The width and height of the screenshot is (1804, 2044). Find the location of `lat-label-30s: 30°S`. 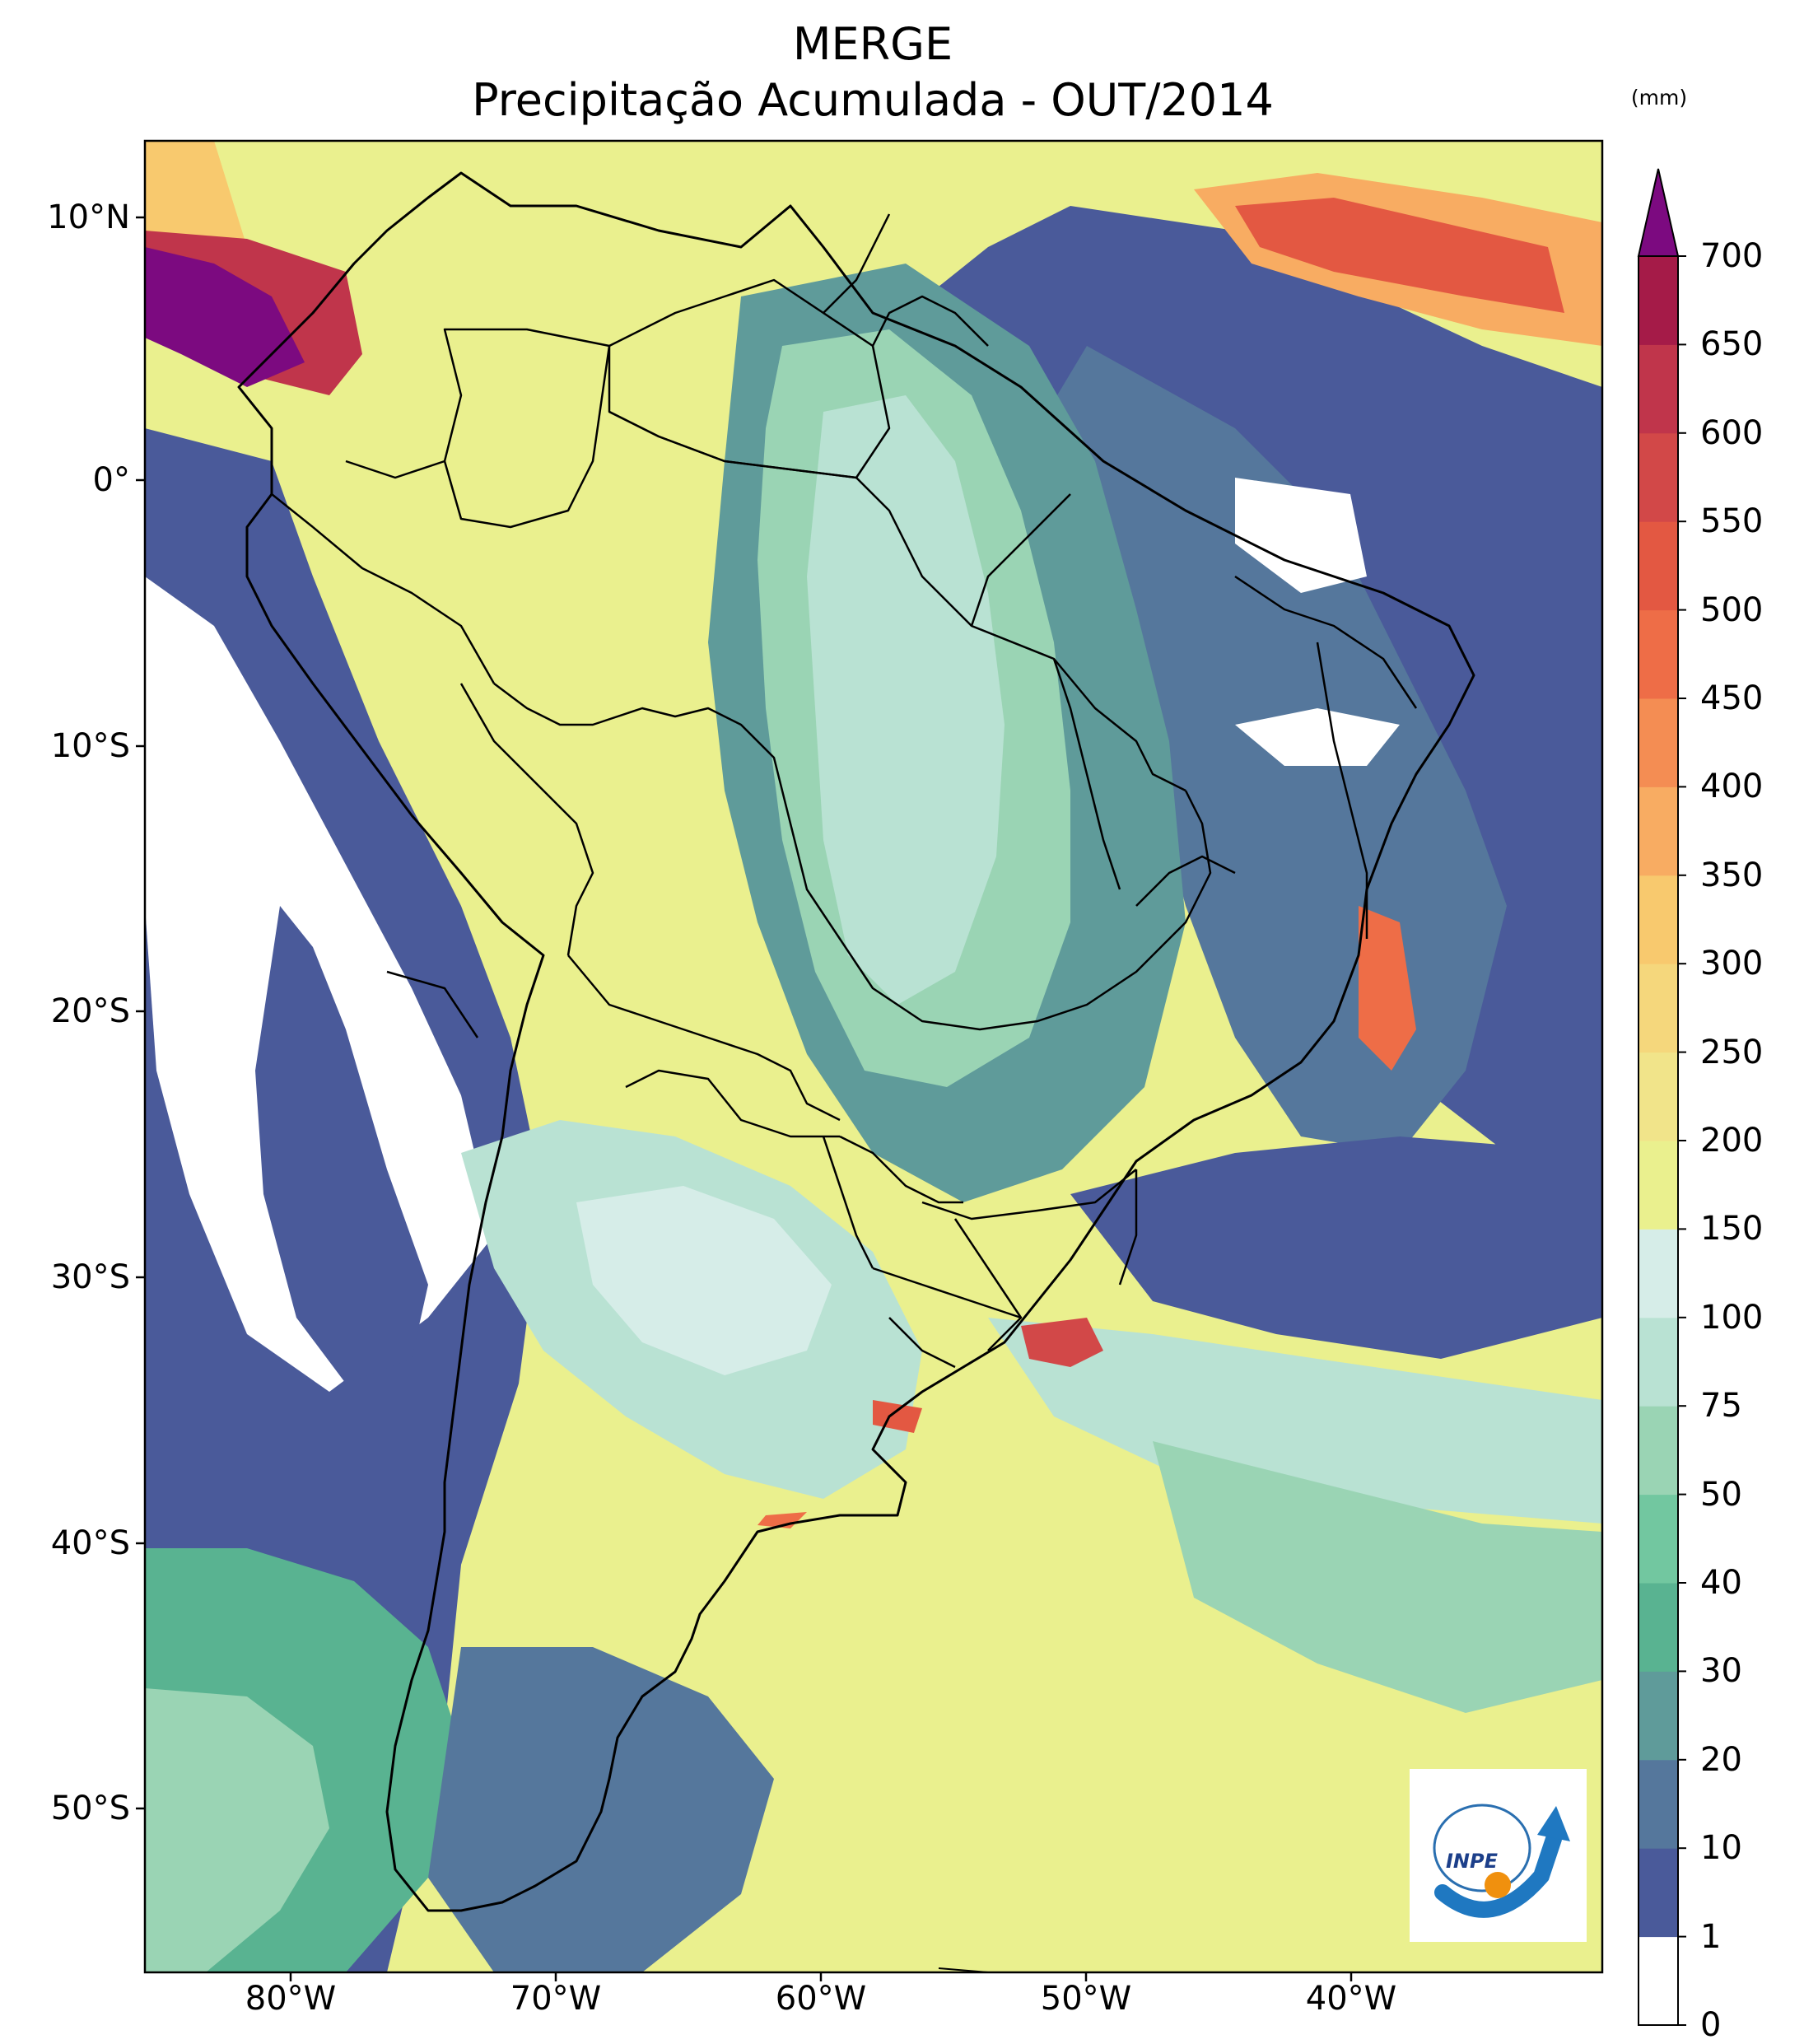

lat-label-30s: 30°S is located at coordinates (90, 1277).